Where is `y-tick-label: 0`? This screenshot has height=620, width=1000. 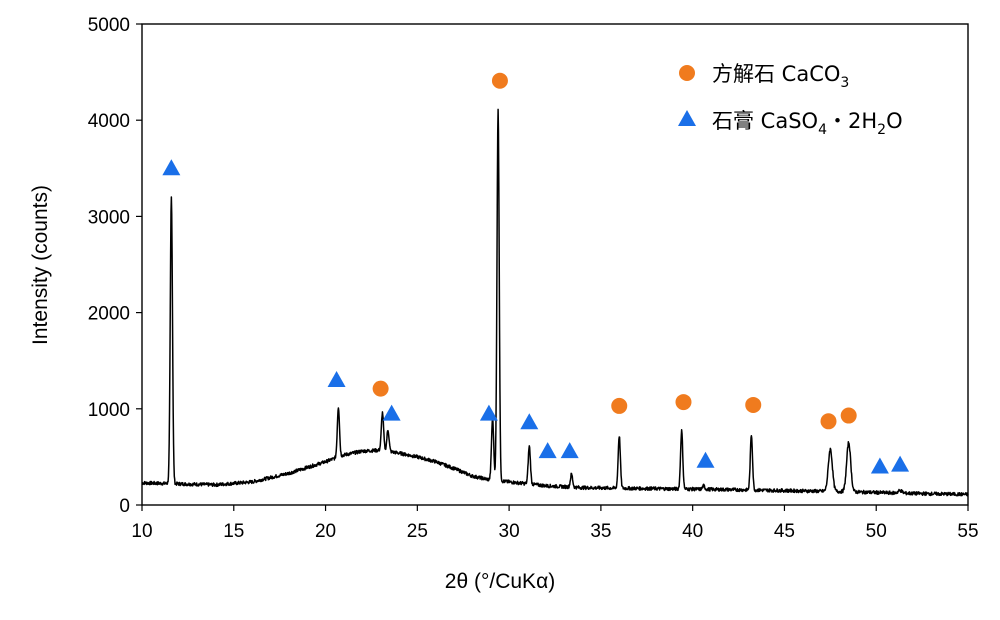 y-tick-label: 0 is located at coordinates (124, 506).